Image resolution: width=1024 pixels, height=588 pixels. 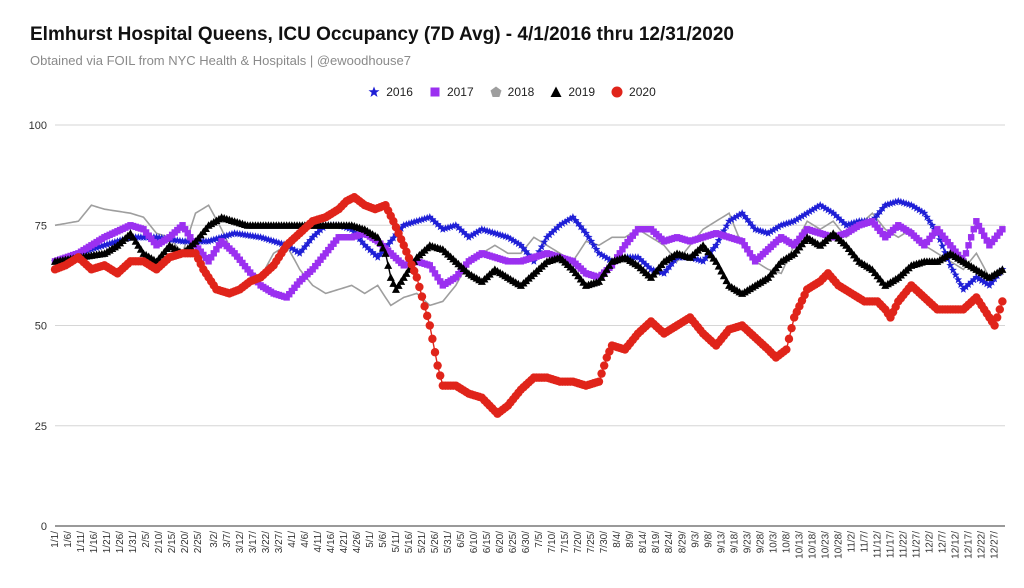 What do you see at coordinates (582, 92) in the screenshot?
I see `legend-label-2019: 2019` at bounding box center [582, 92].